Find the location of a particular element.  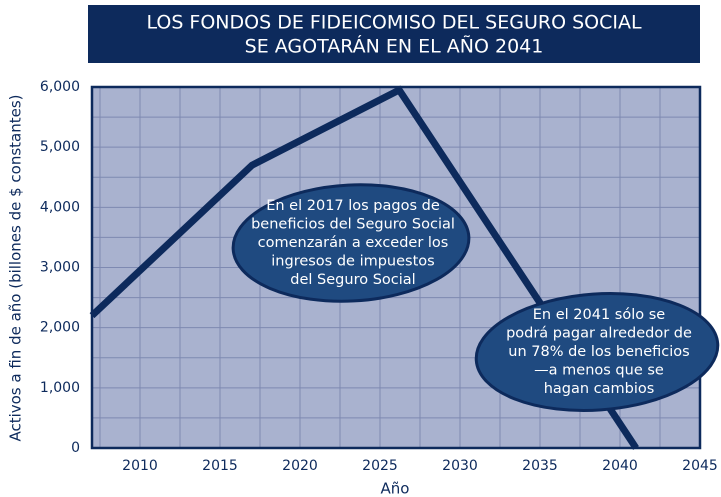

annotation-text: hagan cambios is located at coordinates (599, 389).